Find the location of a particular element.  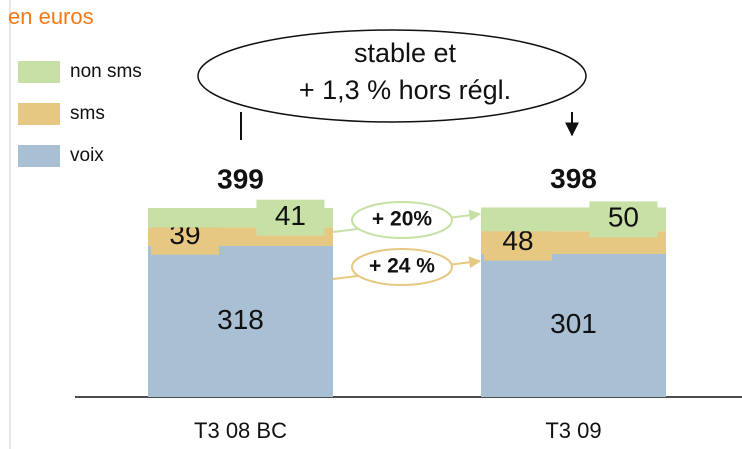

value-label: 41 is located at coordinates (290, 215).